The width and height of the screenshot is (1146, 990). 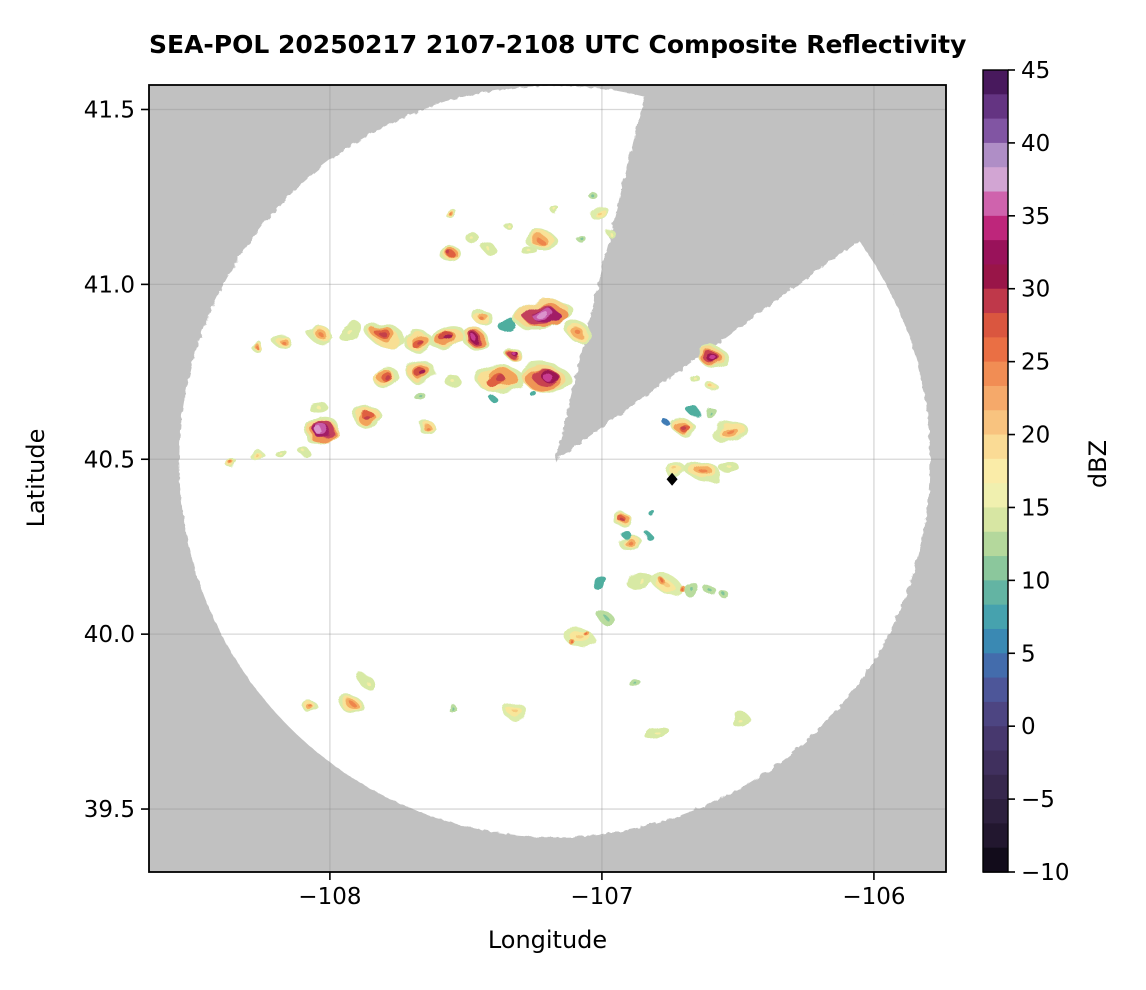 What do you see at coordinates (1028, 654) in the screenshot?
I see `colorbar-tick-label: 5` at bounding box center [1028, 654].